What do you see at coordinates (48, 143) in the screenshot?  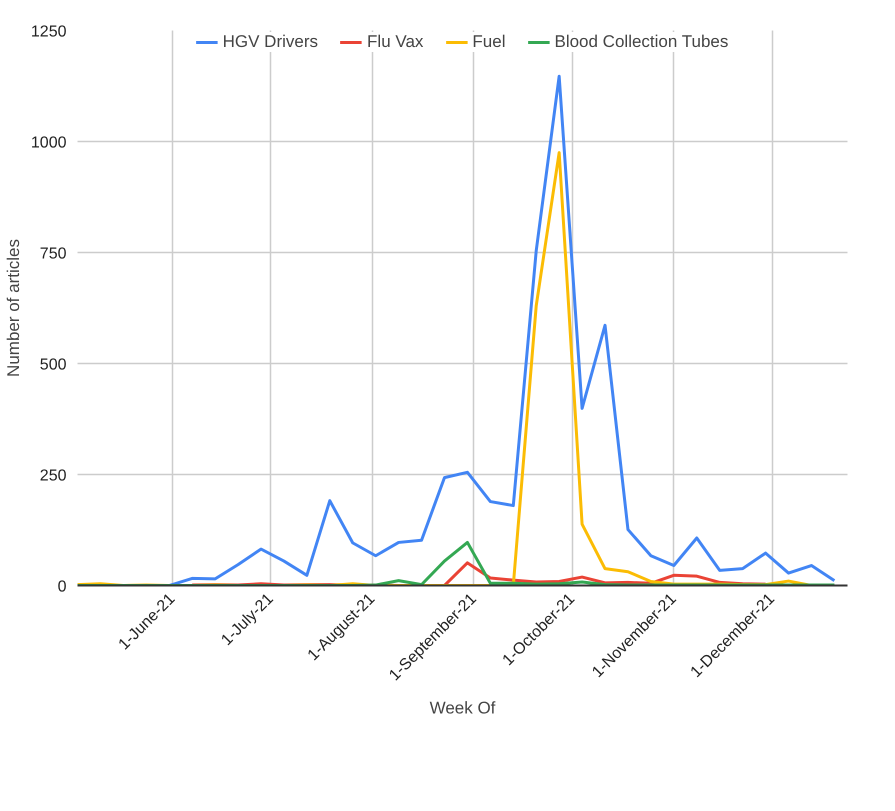 I see `y-tick-label: 1000` at bounding box center [48, 143].